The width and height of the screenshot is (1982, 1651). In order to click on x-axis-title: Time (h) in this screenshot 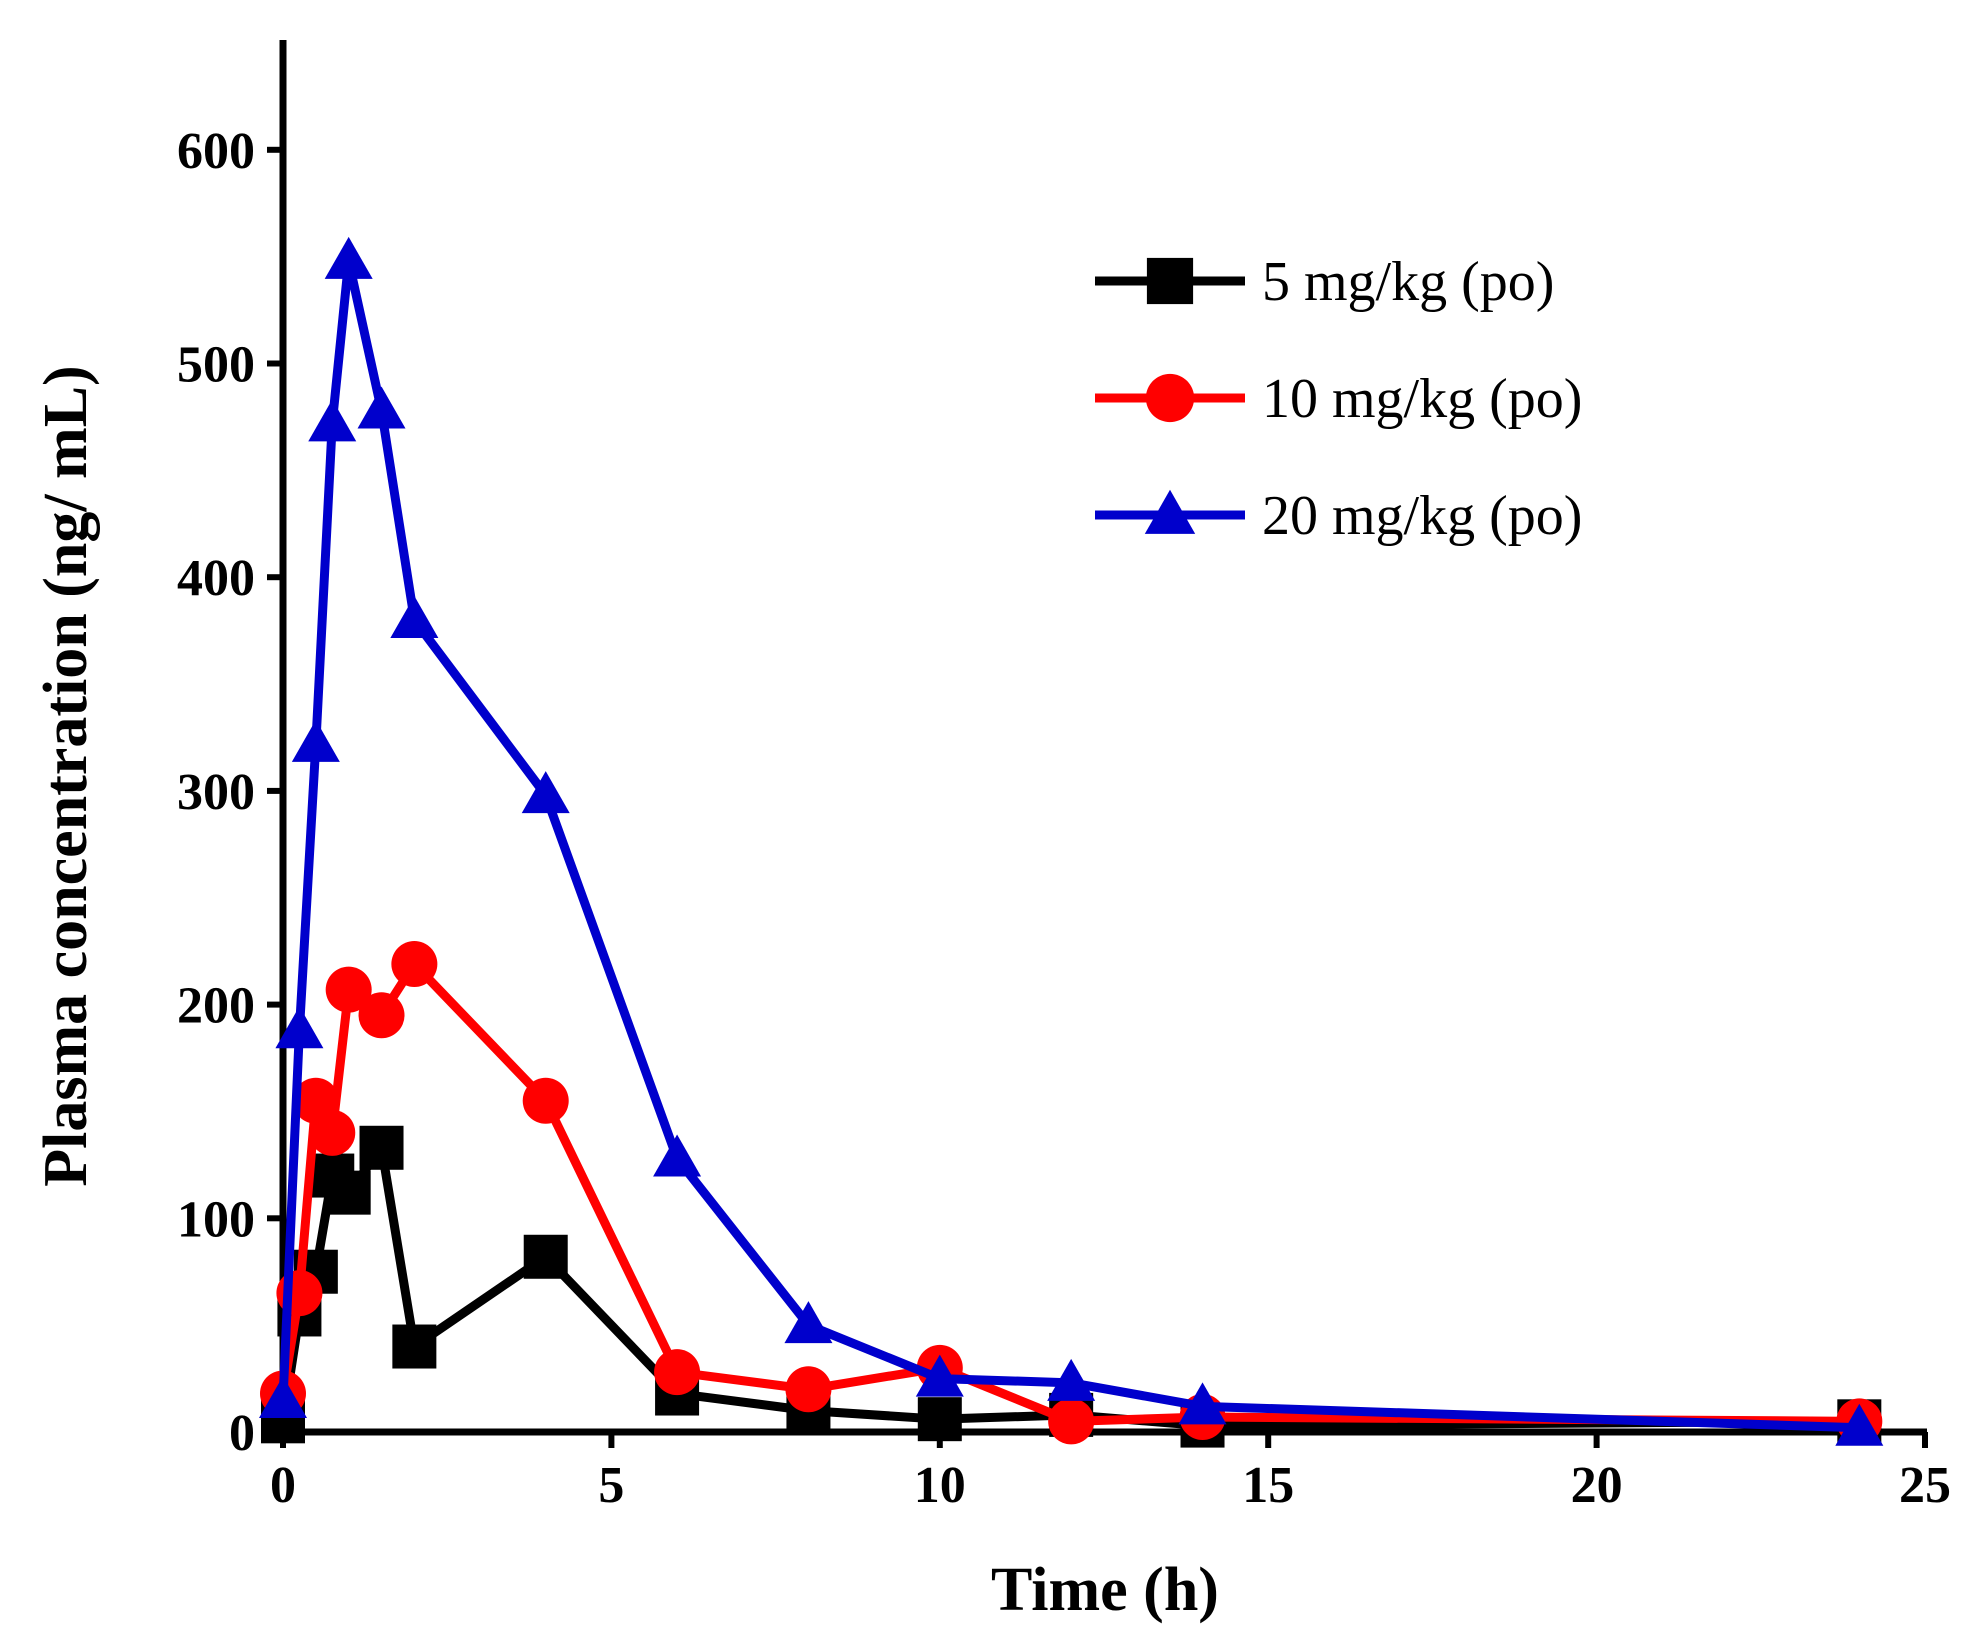, I will do `click(1105, 1590)`.